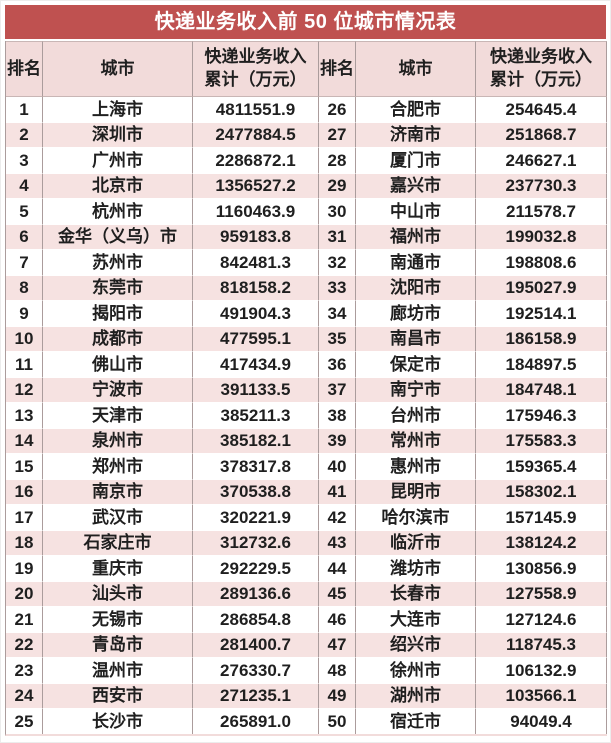 This screenshot has width=611, height=743. I want to click on city-cell: 台州市, so click(416, 415).